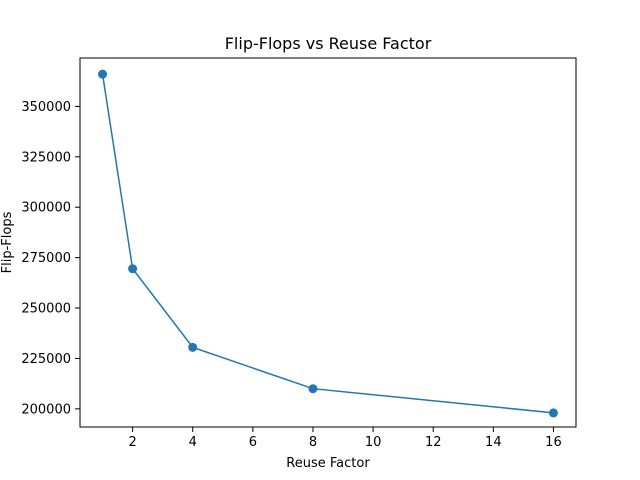  Describe the element at coordinates (46, 309) in the screenshot. I see `y-tick-label: 250000` at that location.